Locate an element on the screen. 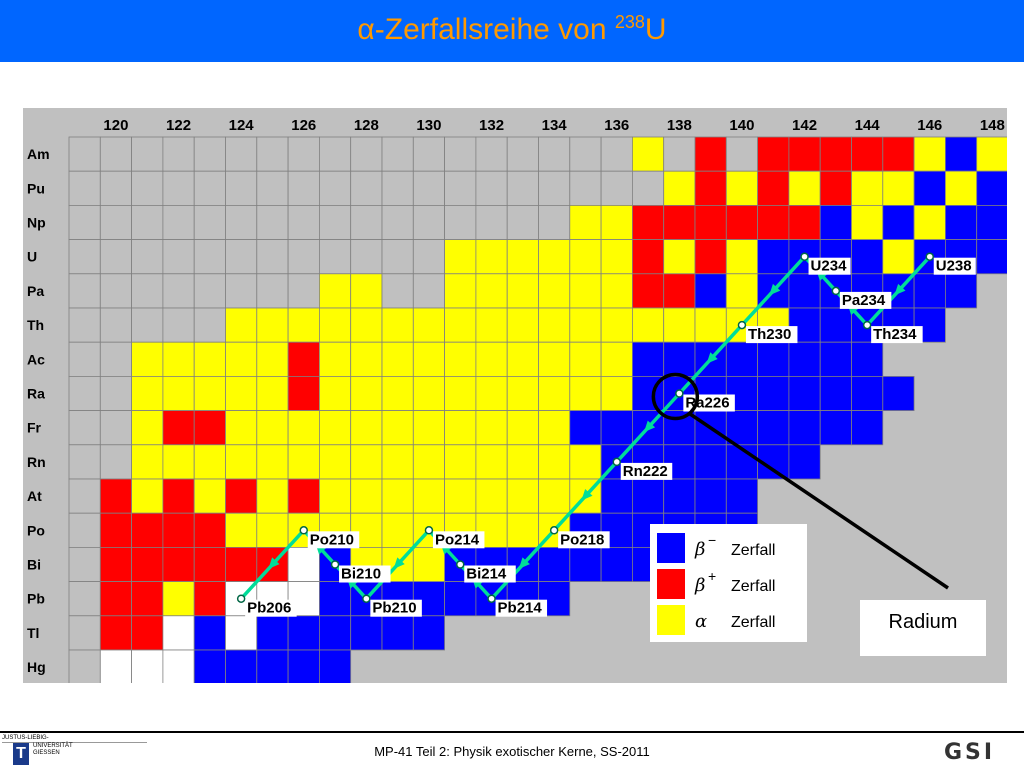  neutron-tick-label: 142 is located at coordinates (804, 125).